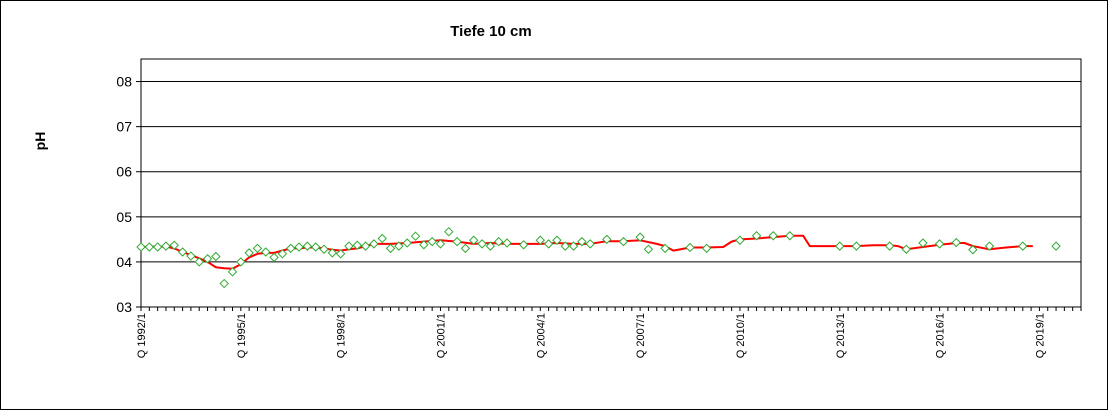 The image size is (1108, 410). Describe the element at coordinates (124, 217) in the screenshot. I see `y-tick-label: 05` at that location.